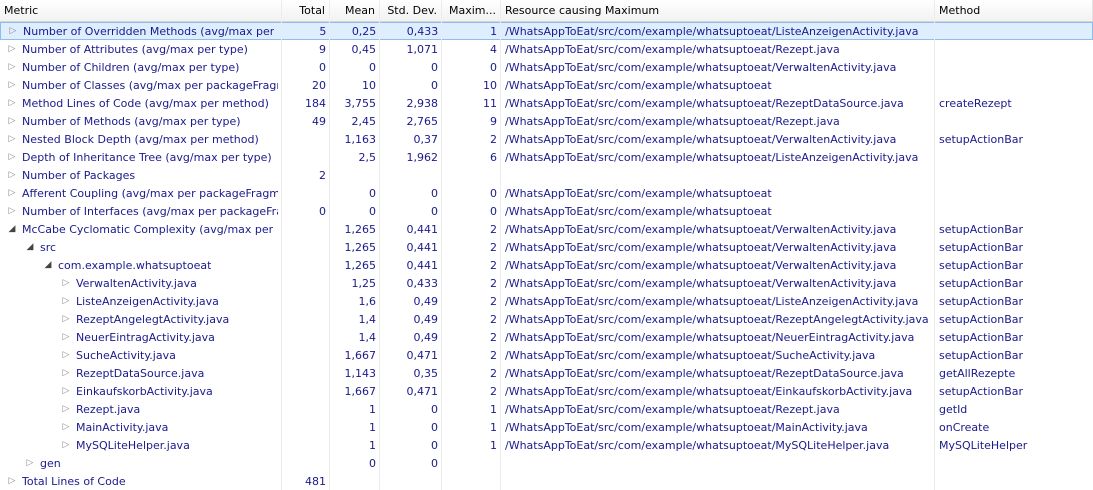  Describe the element at coordinates (372, 445) in the screenshot. I see `mean-cell: 1` at that location.